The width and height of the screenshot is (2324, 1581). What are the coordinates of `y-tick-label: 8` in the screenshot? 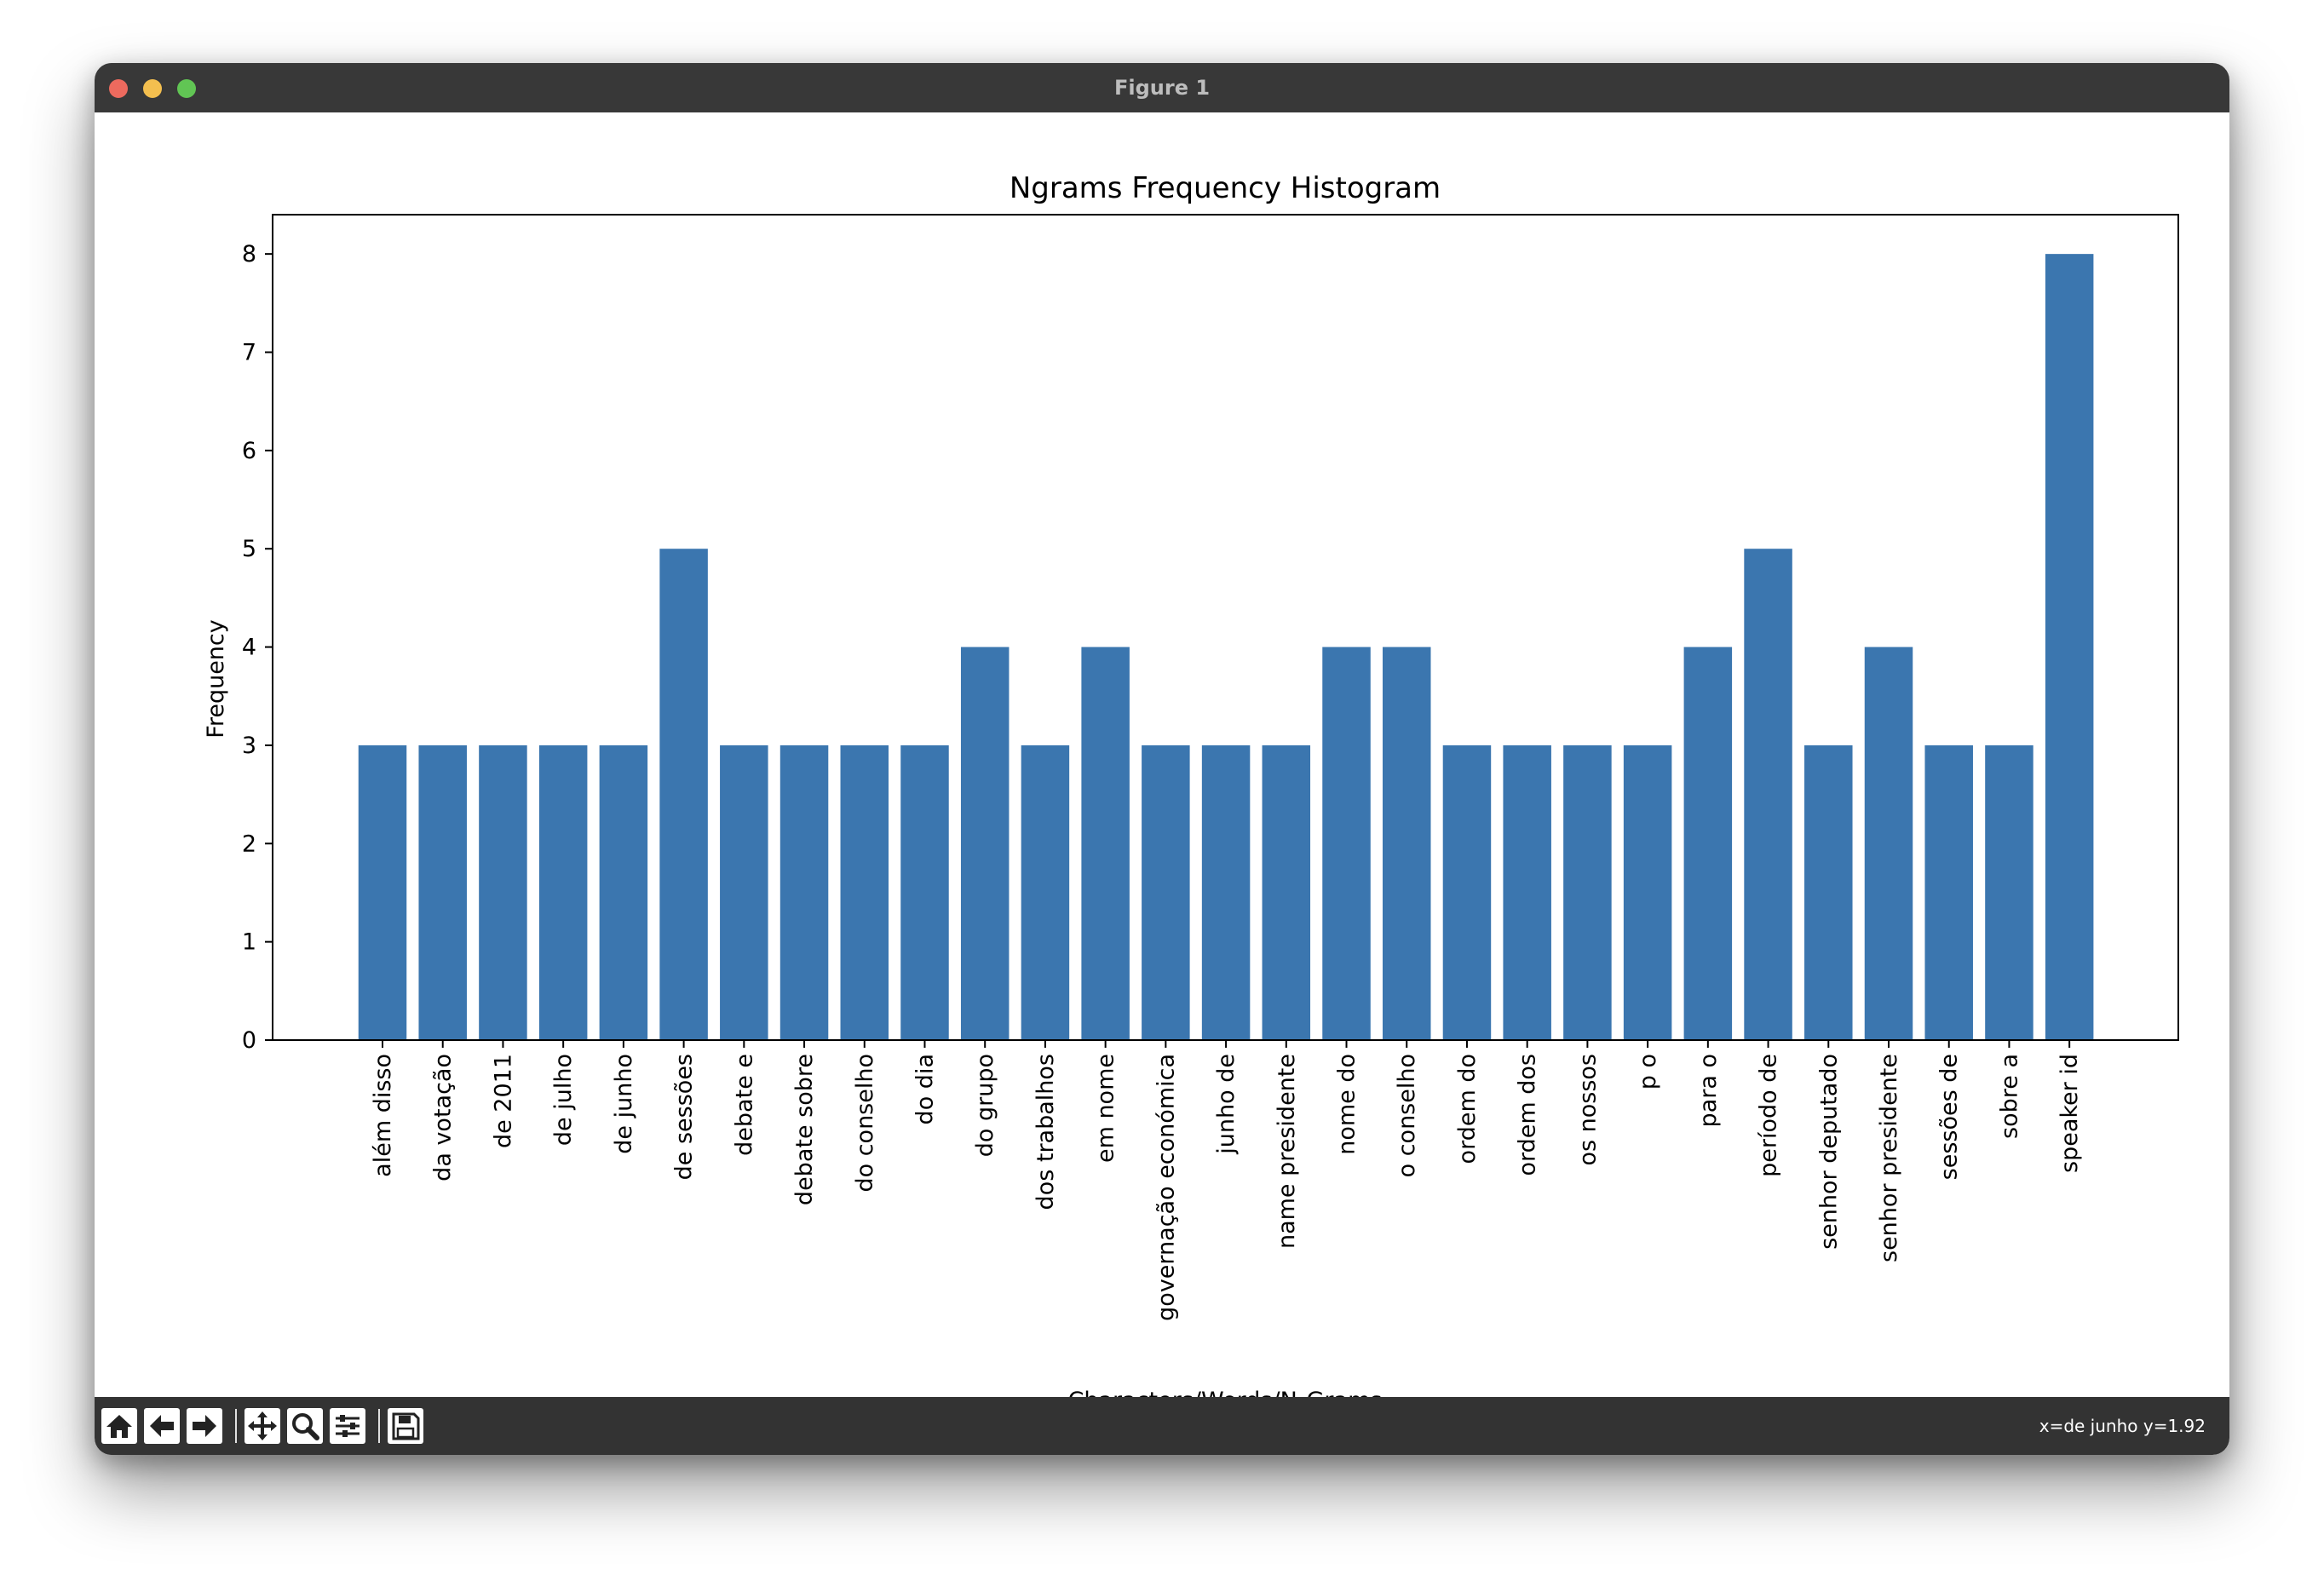 It's located at (249, 254).